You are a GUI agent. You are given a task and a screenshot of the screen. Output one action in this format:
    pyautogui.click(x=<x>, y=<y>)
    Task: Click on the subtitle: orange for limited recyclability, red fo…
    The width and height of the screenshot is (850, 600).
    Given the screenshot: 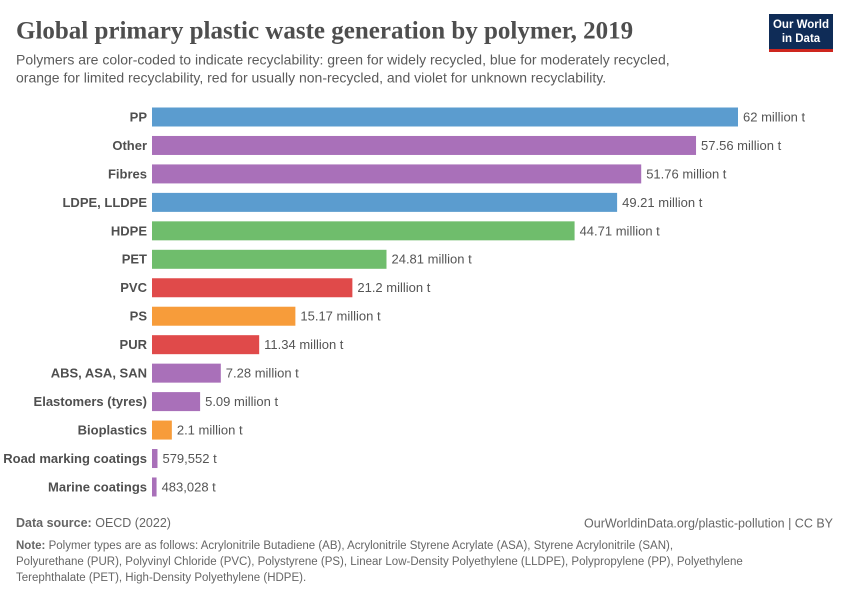 What is the action you would take?
    pyautogui.click(x=311, y=78)
    